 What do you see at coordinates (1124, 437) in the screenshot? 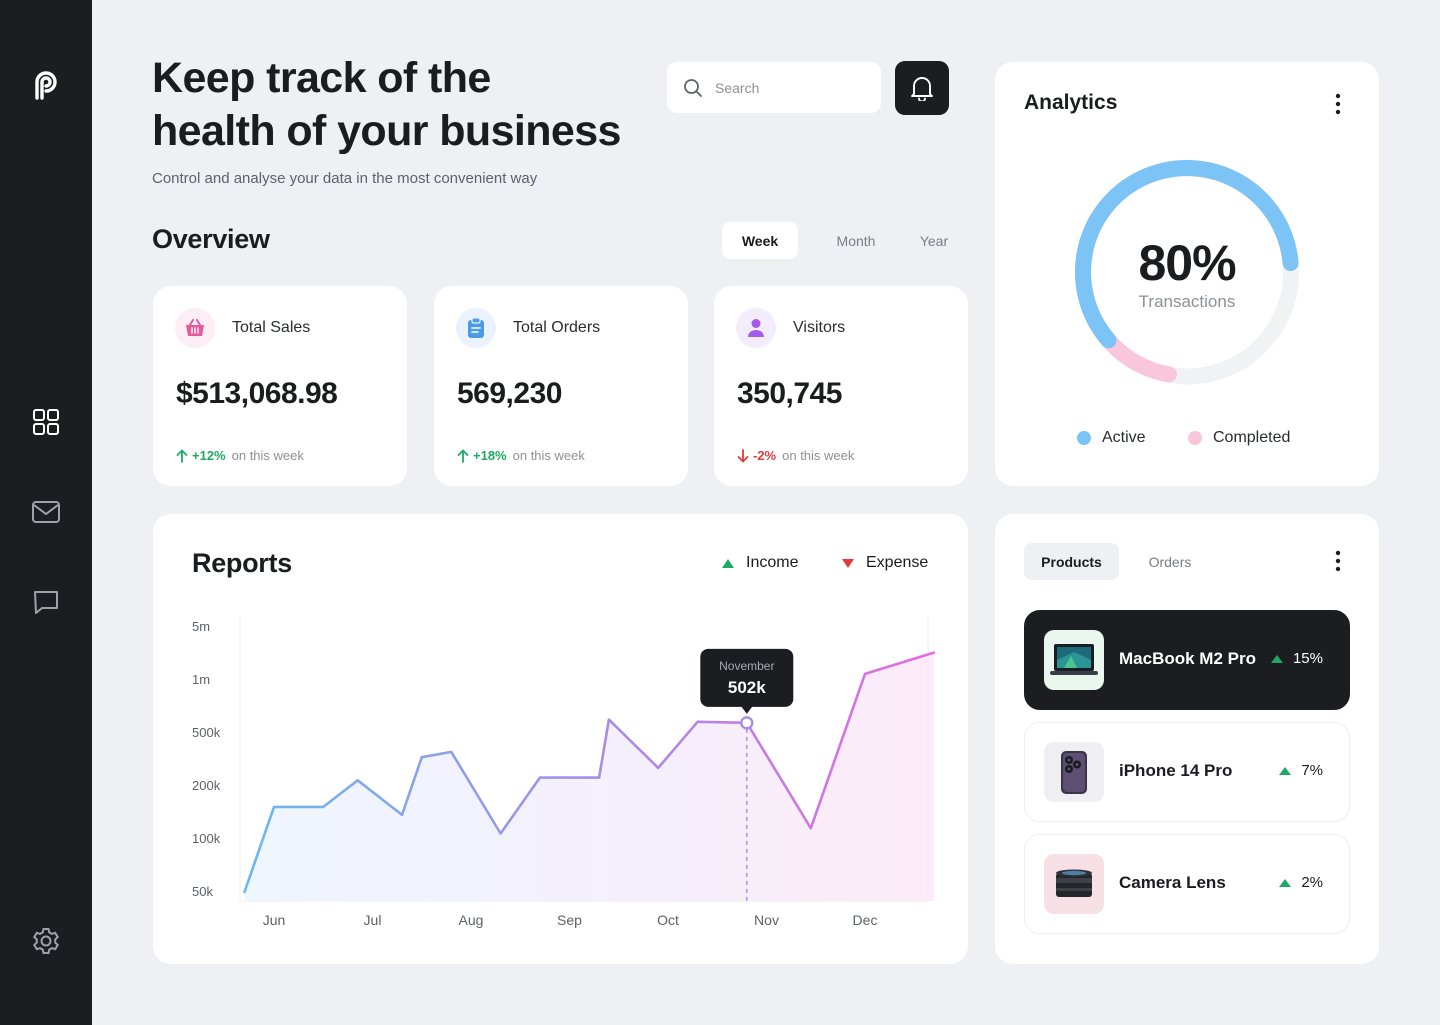
I see `legend-active-label: Active` at bounding box center [1124, 437].